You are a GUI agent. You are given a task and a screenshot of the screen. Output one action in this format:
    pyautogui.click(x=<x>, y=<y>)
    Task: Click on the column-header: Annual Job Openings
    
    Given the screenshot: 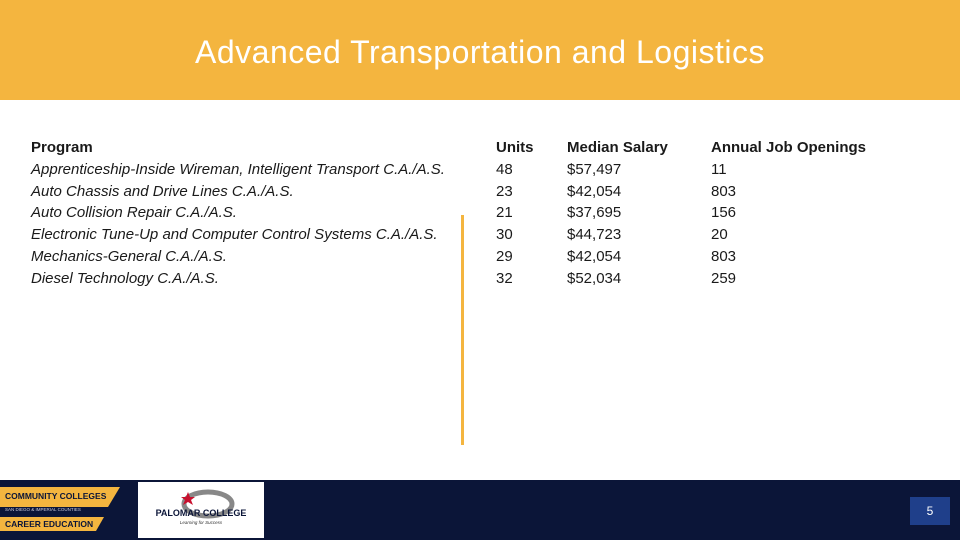 What is the action you would take?
    pyautogui.click(x=789, y=147)
    